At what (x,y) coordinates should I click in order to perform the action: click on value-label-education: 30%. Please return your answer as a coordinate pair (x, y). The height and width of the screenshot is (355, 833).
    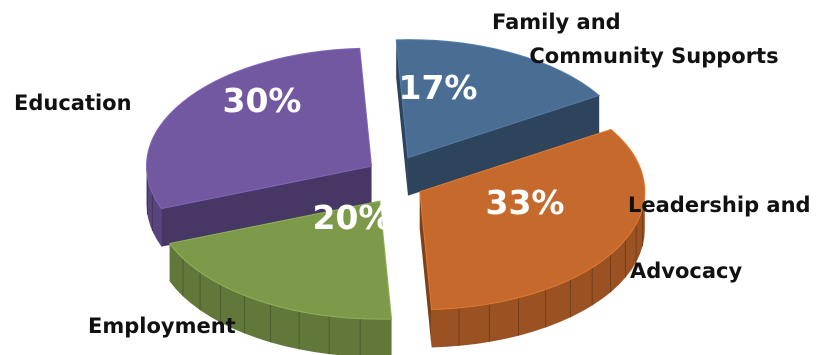
    Looking at the image, I should click on (262, 100).